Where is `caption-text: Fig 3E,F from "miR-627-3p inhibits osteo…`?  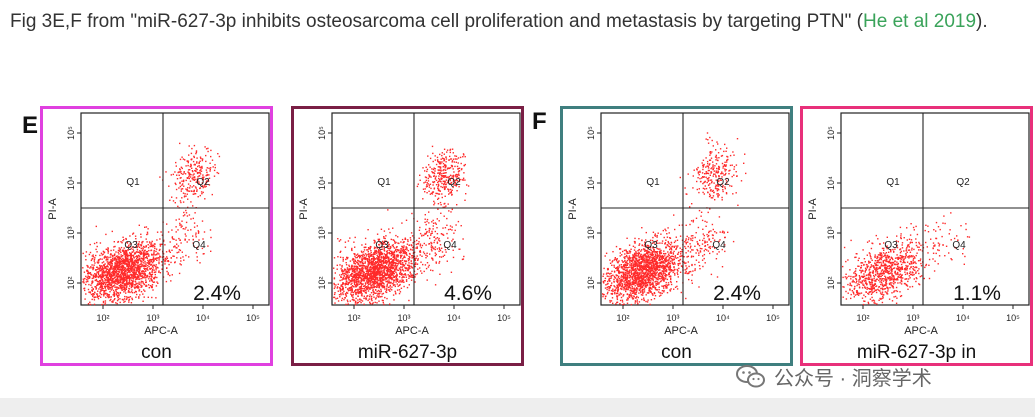
caption-text: Fig 3E,F from "miR-627-3p inhibits osteo… is located at coordinates (436, 21).